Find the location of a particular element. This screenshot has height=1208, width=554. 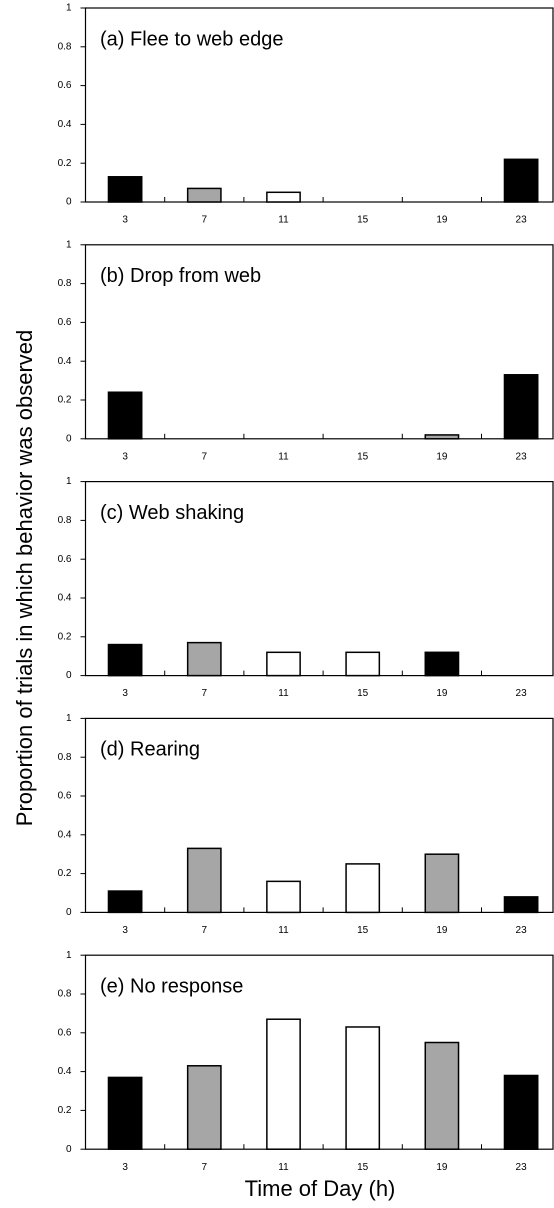

panel-title: (e) No response is located at coordinates (171, 986).